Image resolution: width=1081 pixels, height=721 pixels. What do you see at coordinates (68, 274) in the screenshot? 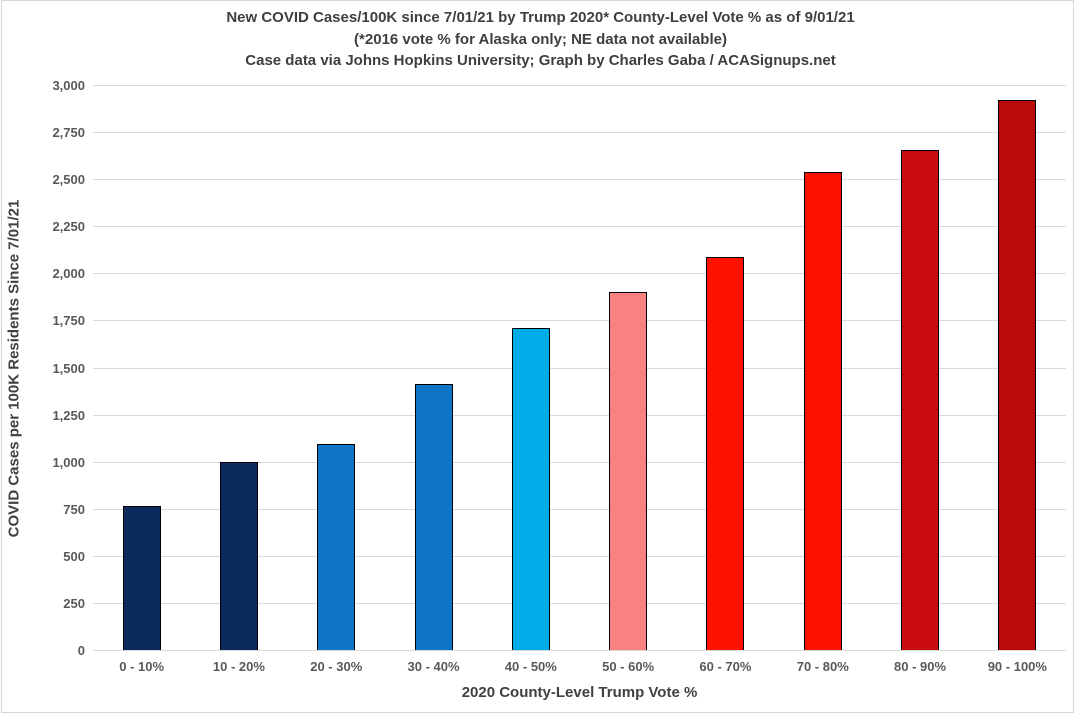
I see `y-tick-label: 2,000` at bounding box center [68, 274].